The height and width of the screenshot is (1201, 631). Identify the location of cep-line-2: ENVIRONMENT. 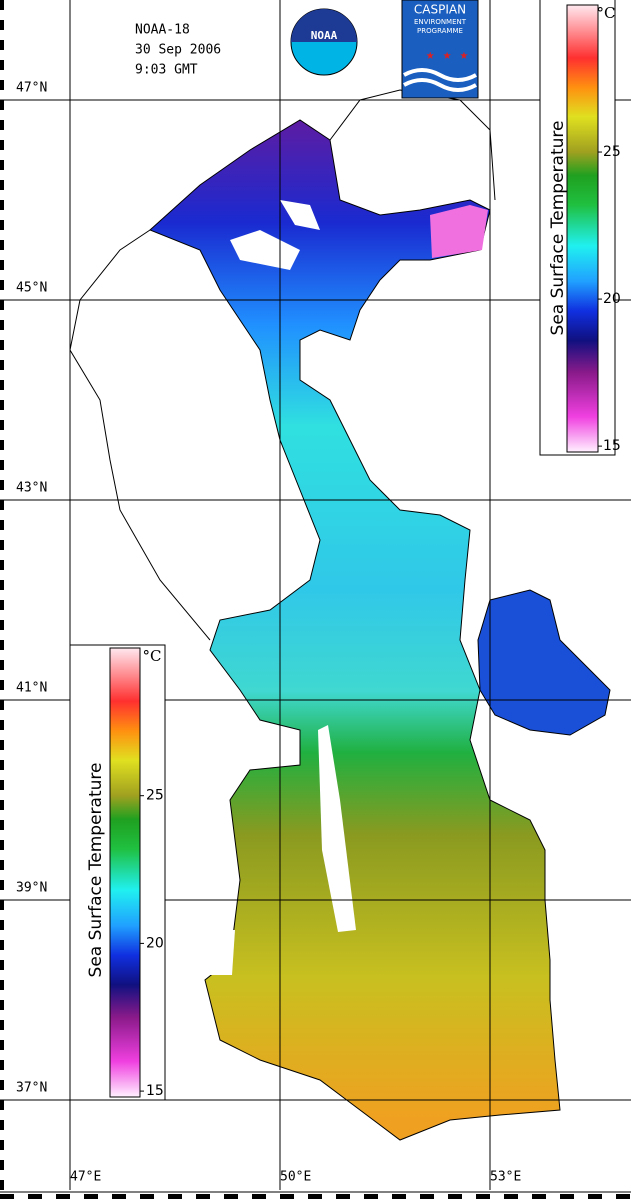
(440, 22).